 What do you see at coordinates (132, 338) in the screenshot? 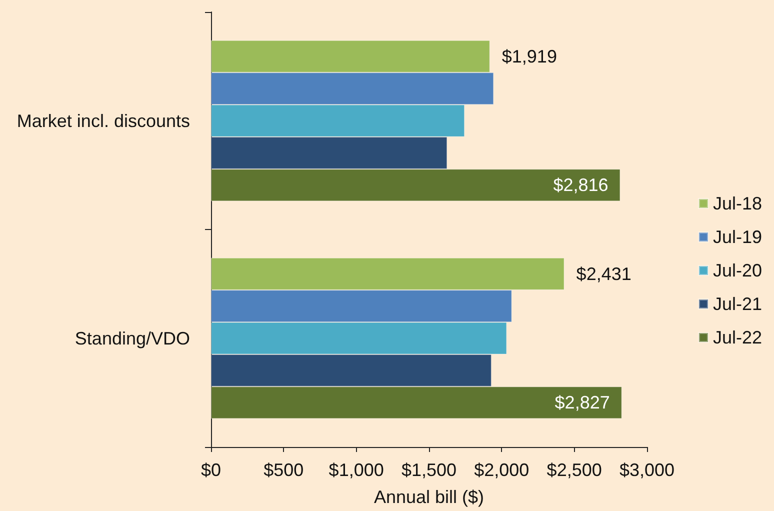
I see `y-tick-label: Standing/VDO` at bounding box center [132, 338].